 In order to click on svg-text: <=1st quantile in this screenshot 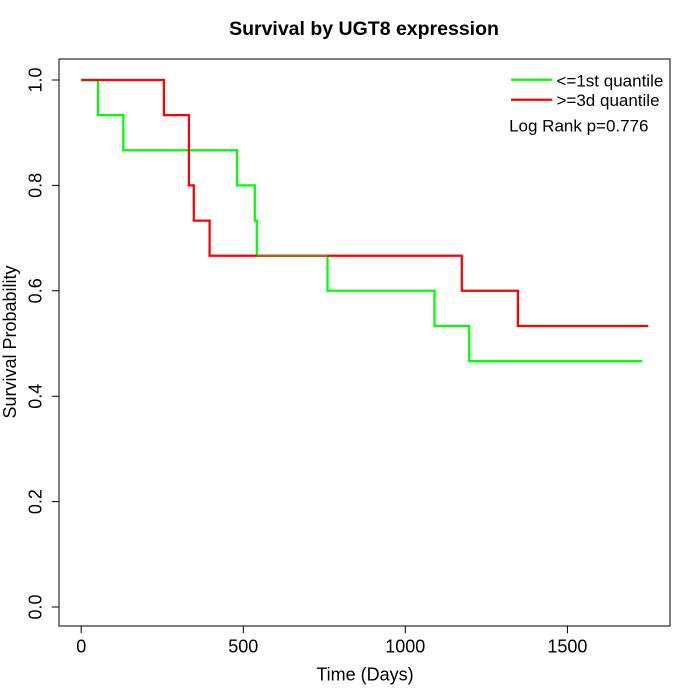, I will do `click(610, 80)`.